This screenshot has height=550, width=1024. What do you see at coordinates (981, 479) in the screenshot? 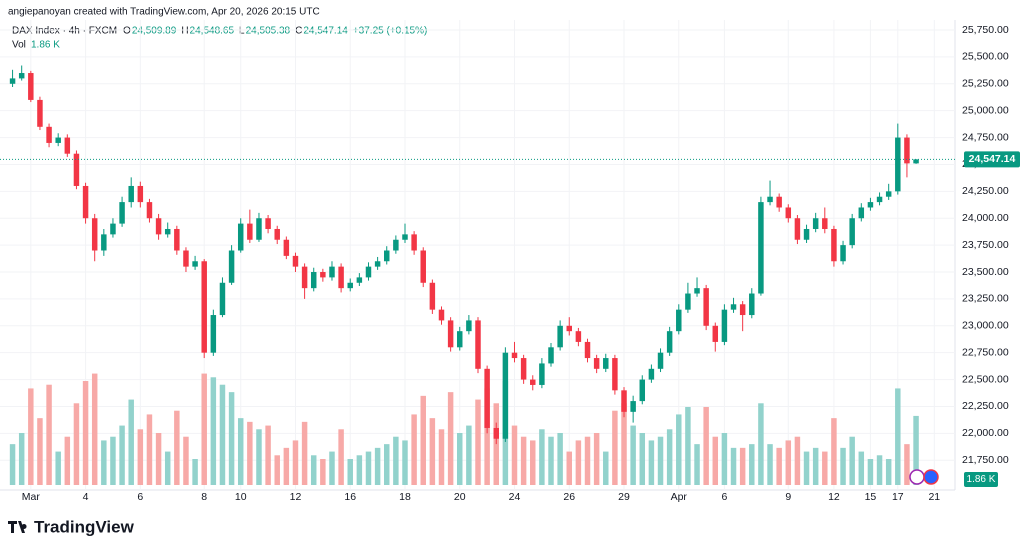
I see `last-volume-tag` at bounding box center [981, 479].